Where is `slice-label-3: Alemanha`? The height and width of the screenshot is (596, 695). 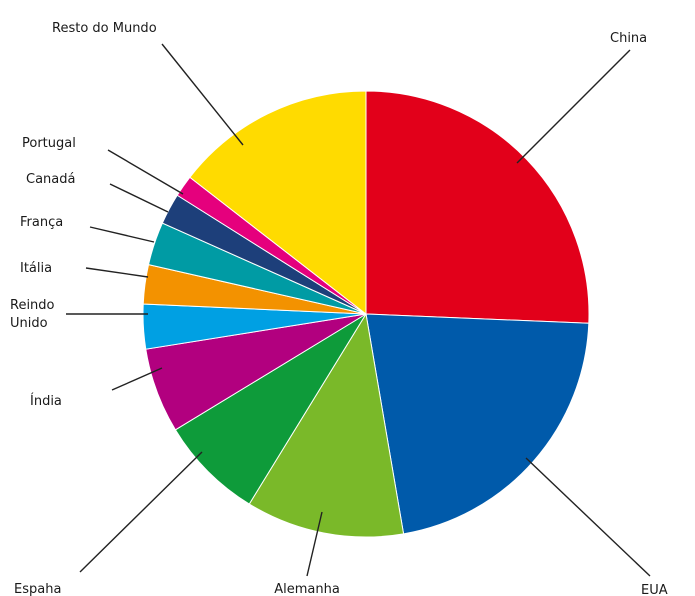 slice-label-3: Alemanha is located at coordinates (307, 589).